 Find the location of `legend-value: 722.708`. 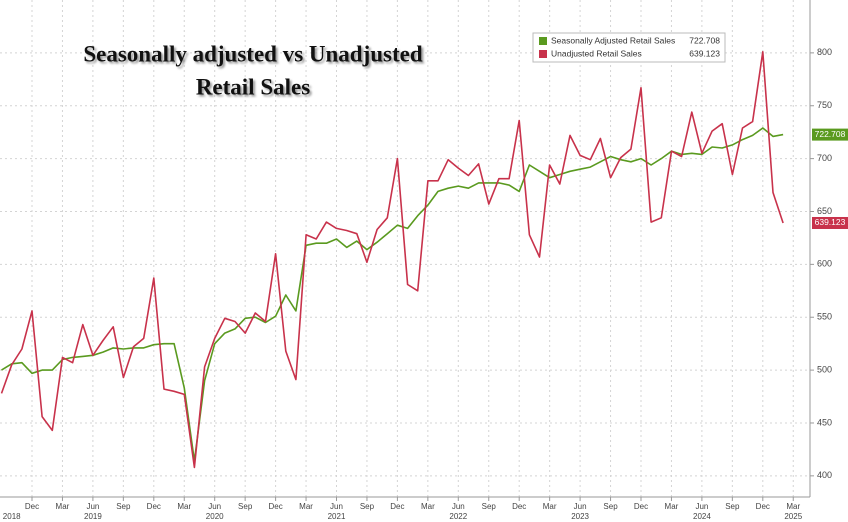

legend-value: 722.708 is located at coordinates (704, 40).